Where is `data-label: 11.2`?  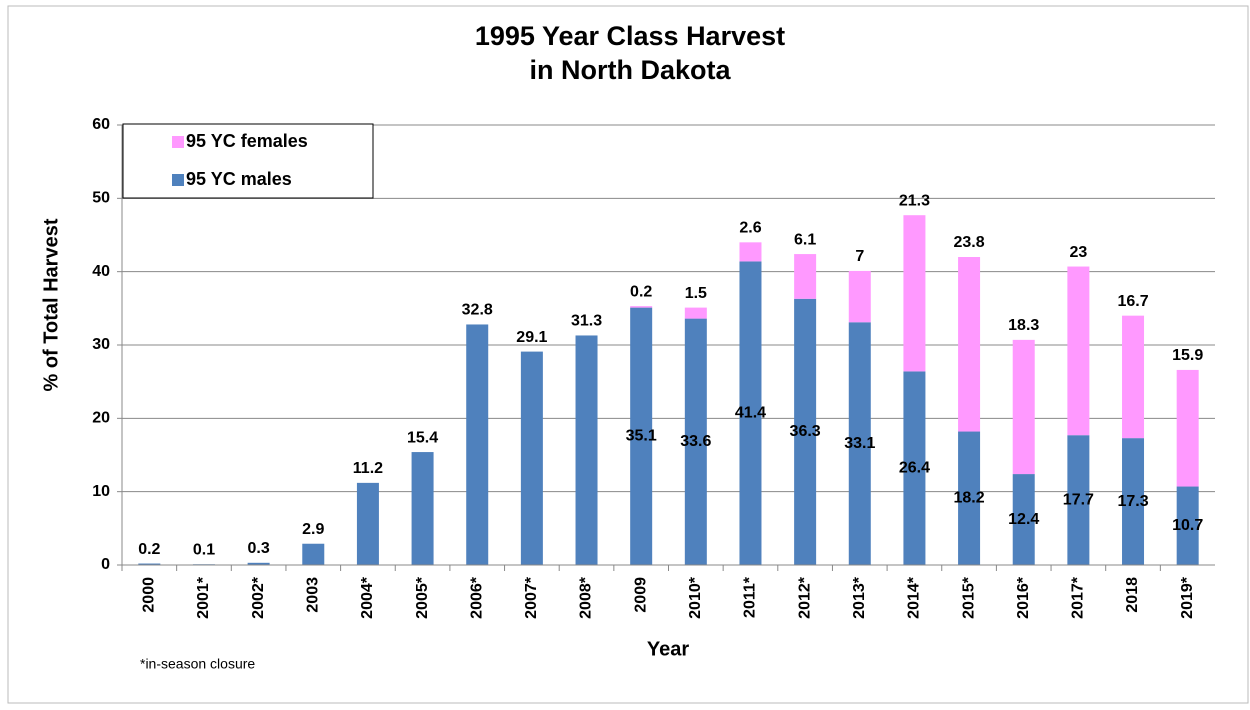
data-label: 11.2 is located at coordinates (368, 468).